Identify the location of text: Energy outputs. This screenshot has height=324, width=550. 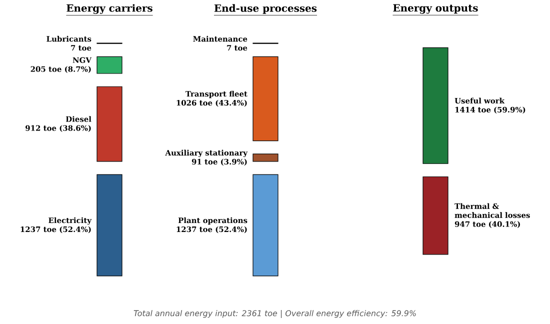
(435, 9).